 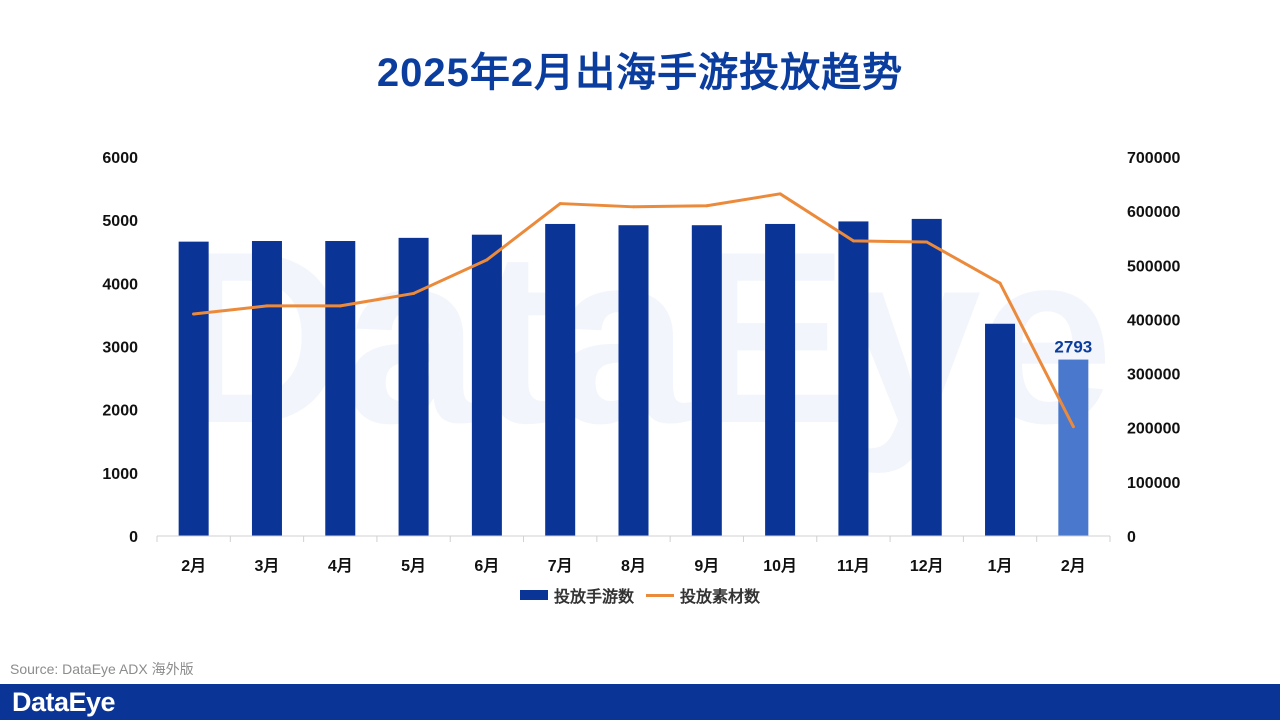 I want to click on legend-label-line: 投放素材数, so click(x=720, y=597).